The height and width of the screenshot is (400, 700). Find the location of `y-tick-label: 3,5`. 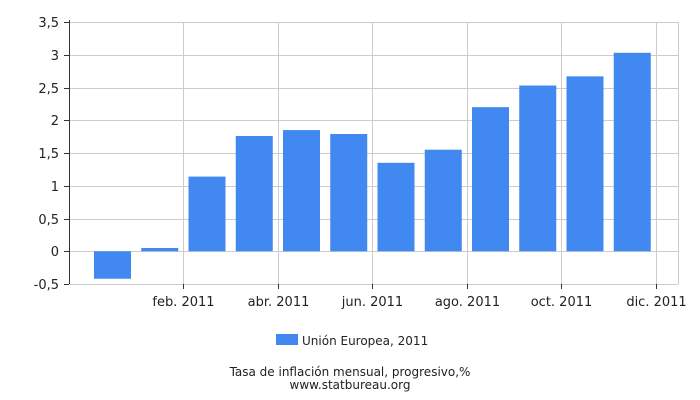

y-tick-label: 3,5 is located at coordinates (48, 23).